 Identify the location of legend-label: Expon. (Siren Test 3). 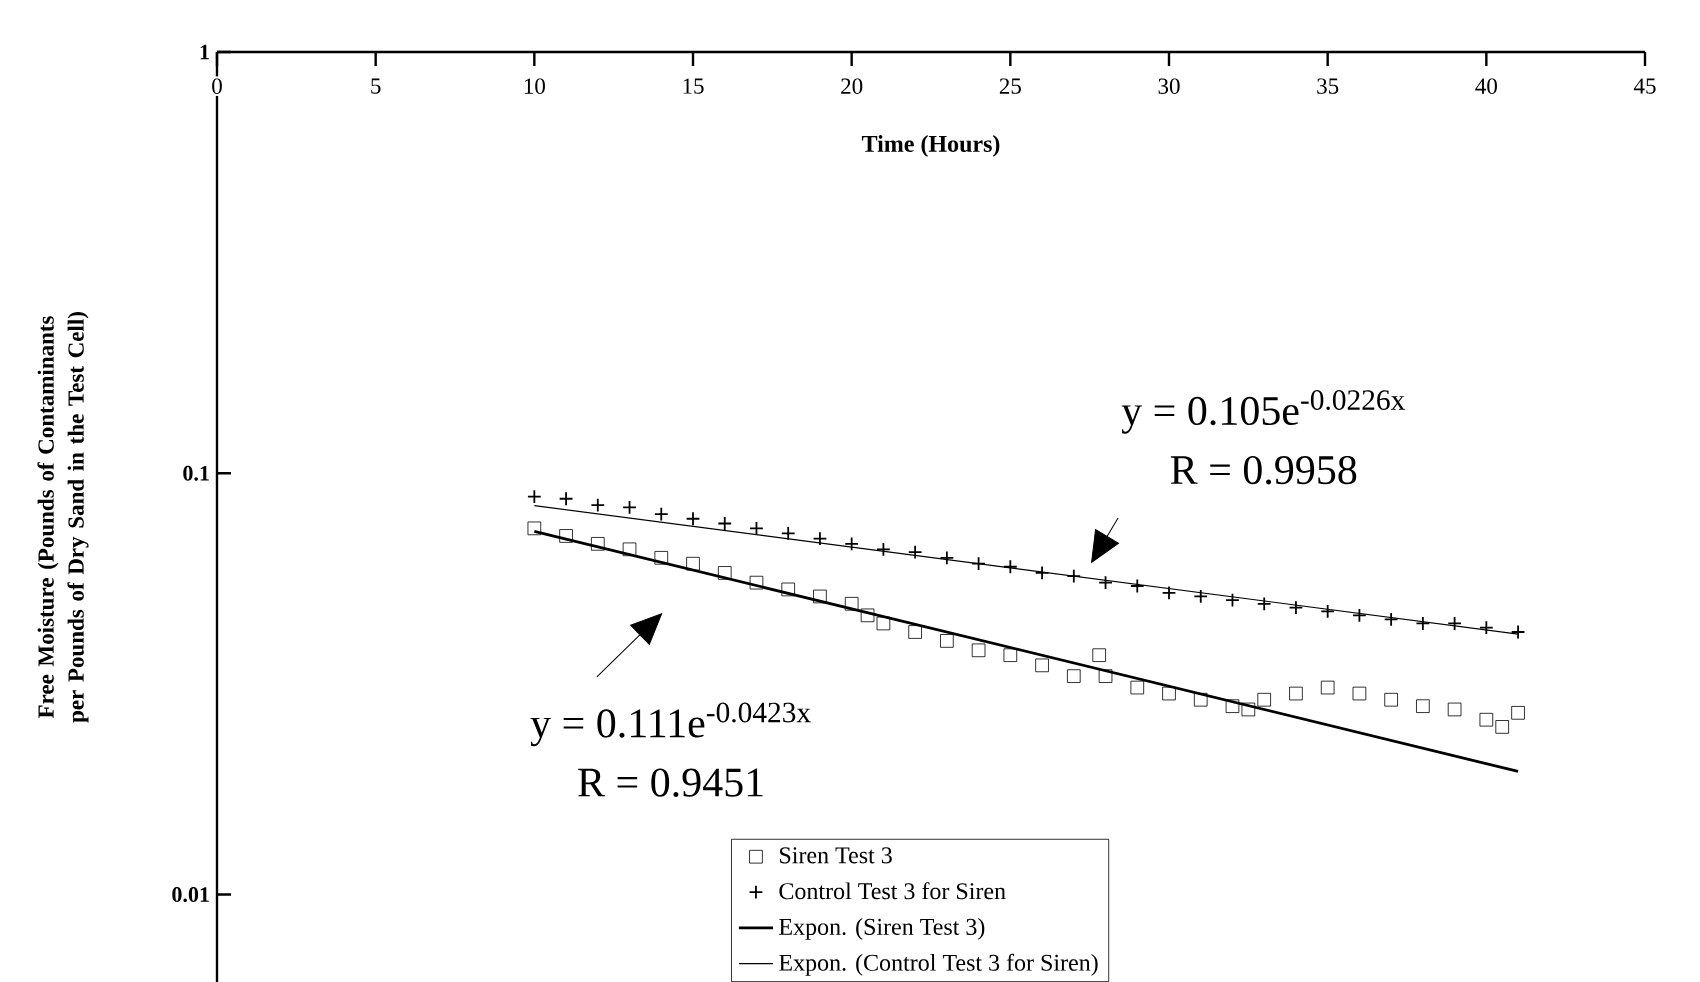
(882, 929).